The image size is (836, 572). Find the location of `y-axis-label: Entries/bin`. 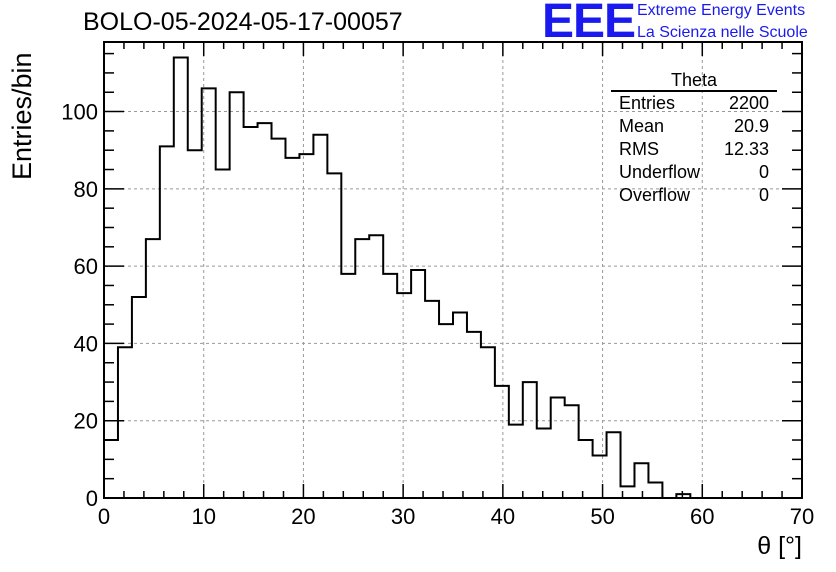

y-axis-label: Entries/bin is located at coordinates (22, 116).